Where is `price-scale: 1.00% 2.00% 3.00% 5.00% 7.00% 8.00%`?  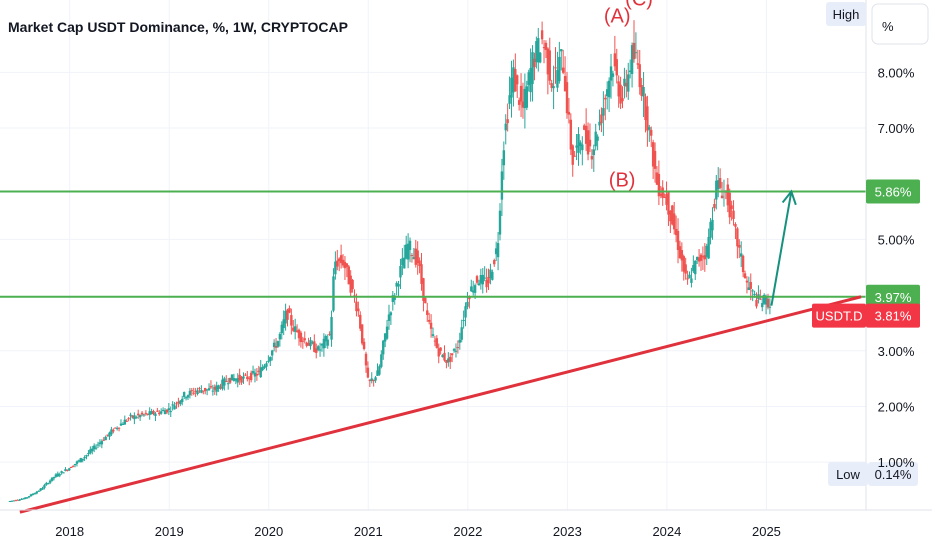 price-scale: 1.00% 2.00% 3.00% 5.00% 7.00% 8.00% is located at coordinates (896, 267).